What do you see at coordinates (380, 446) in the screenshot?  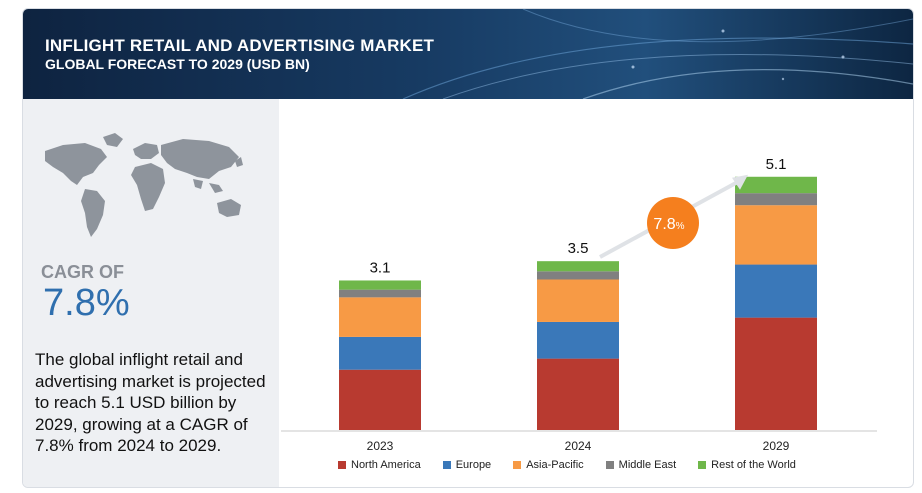 I see `x-tick-label-2023: 2023` at bounding box center [380, 446].